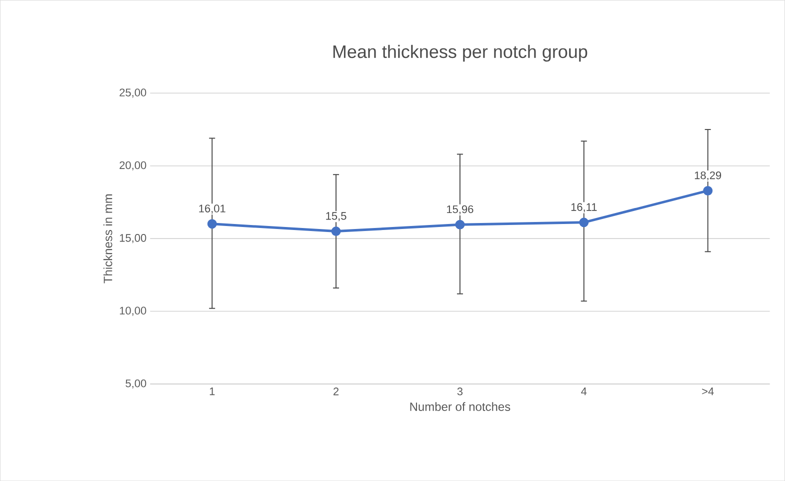 The width and height of the screenshot is (785, 481). I want to click on x-tick-label: 1, so click(212, 391).